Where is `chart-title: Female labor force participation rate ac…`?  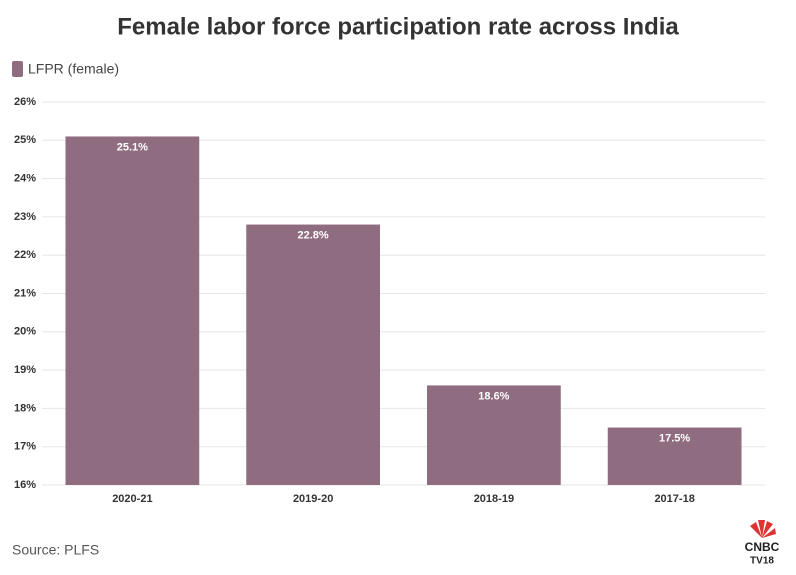
chart-title: Female labor force participation rate ac… is located at coordinates (398, 26).